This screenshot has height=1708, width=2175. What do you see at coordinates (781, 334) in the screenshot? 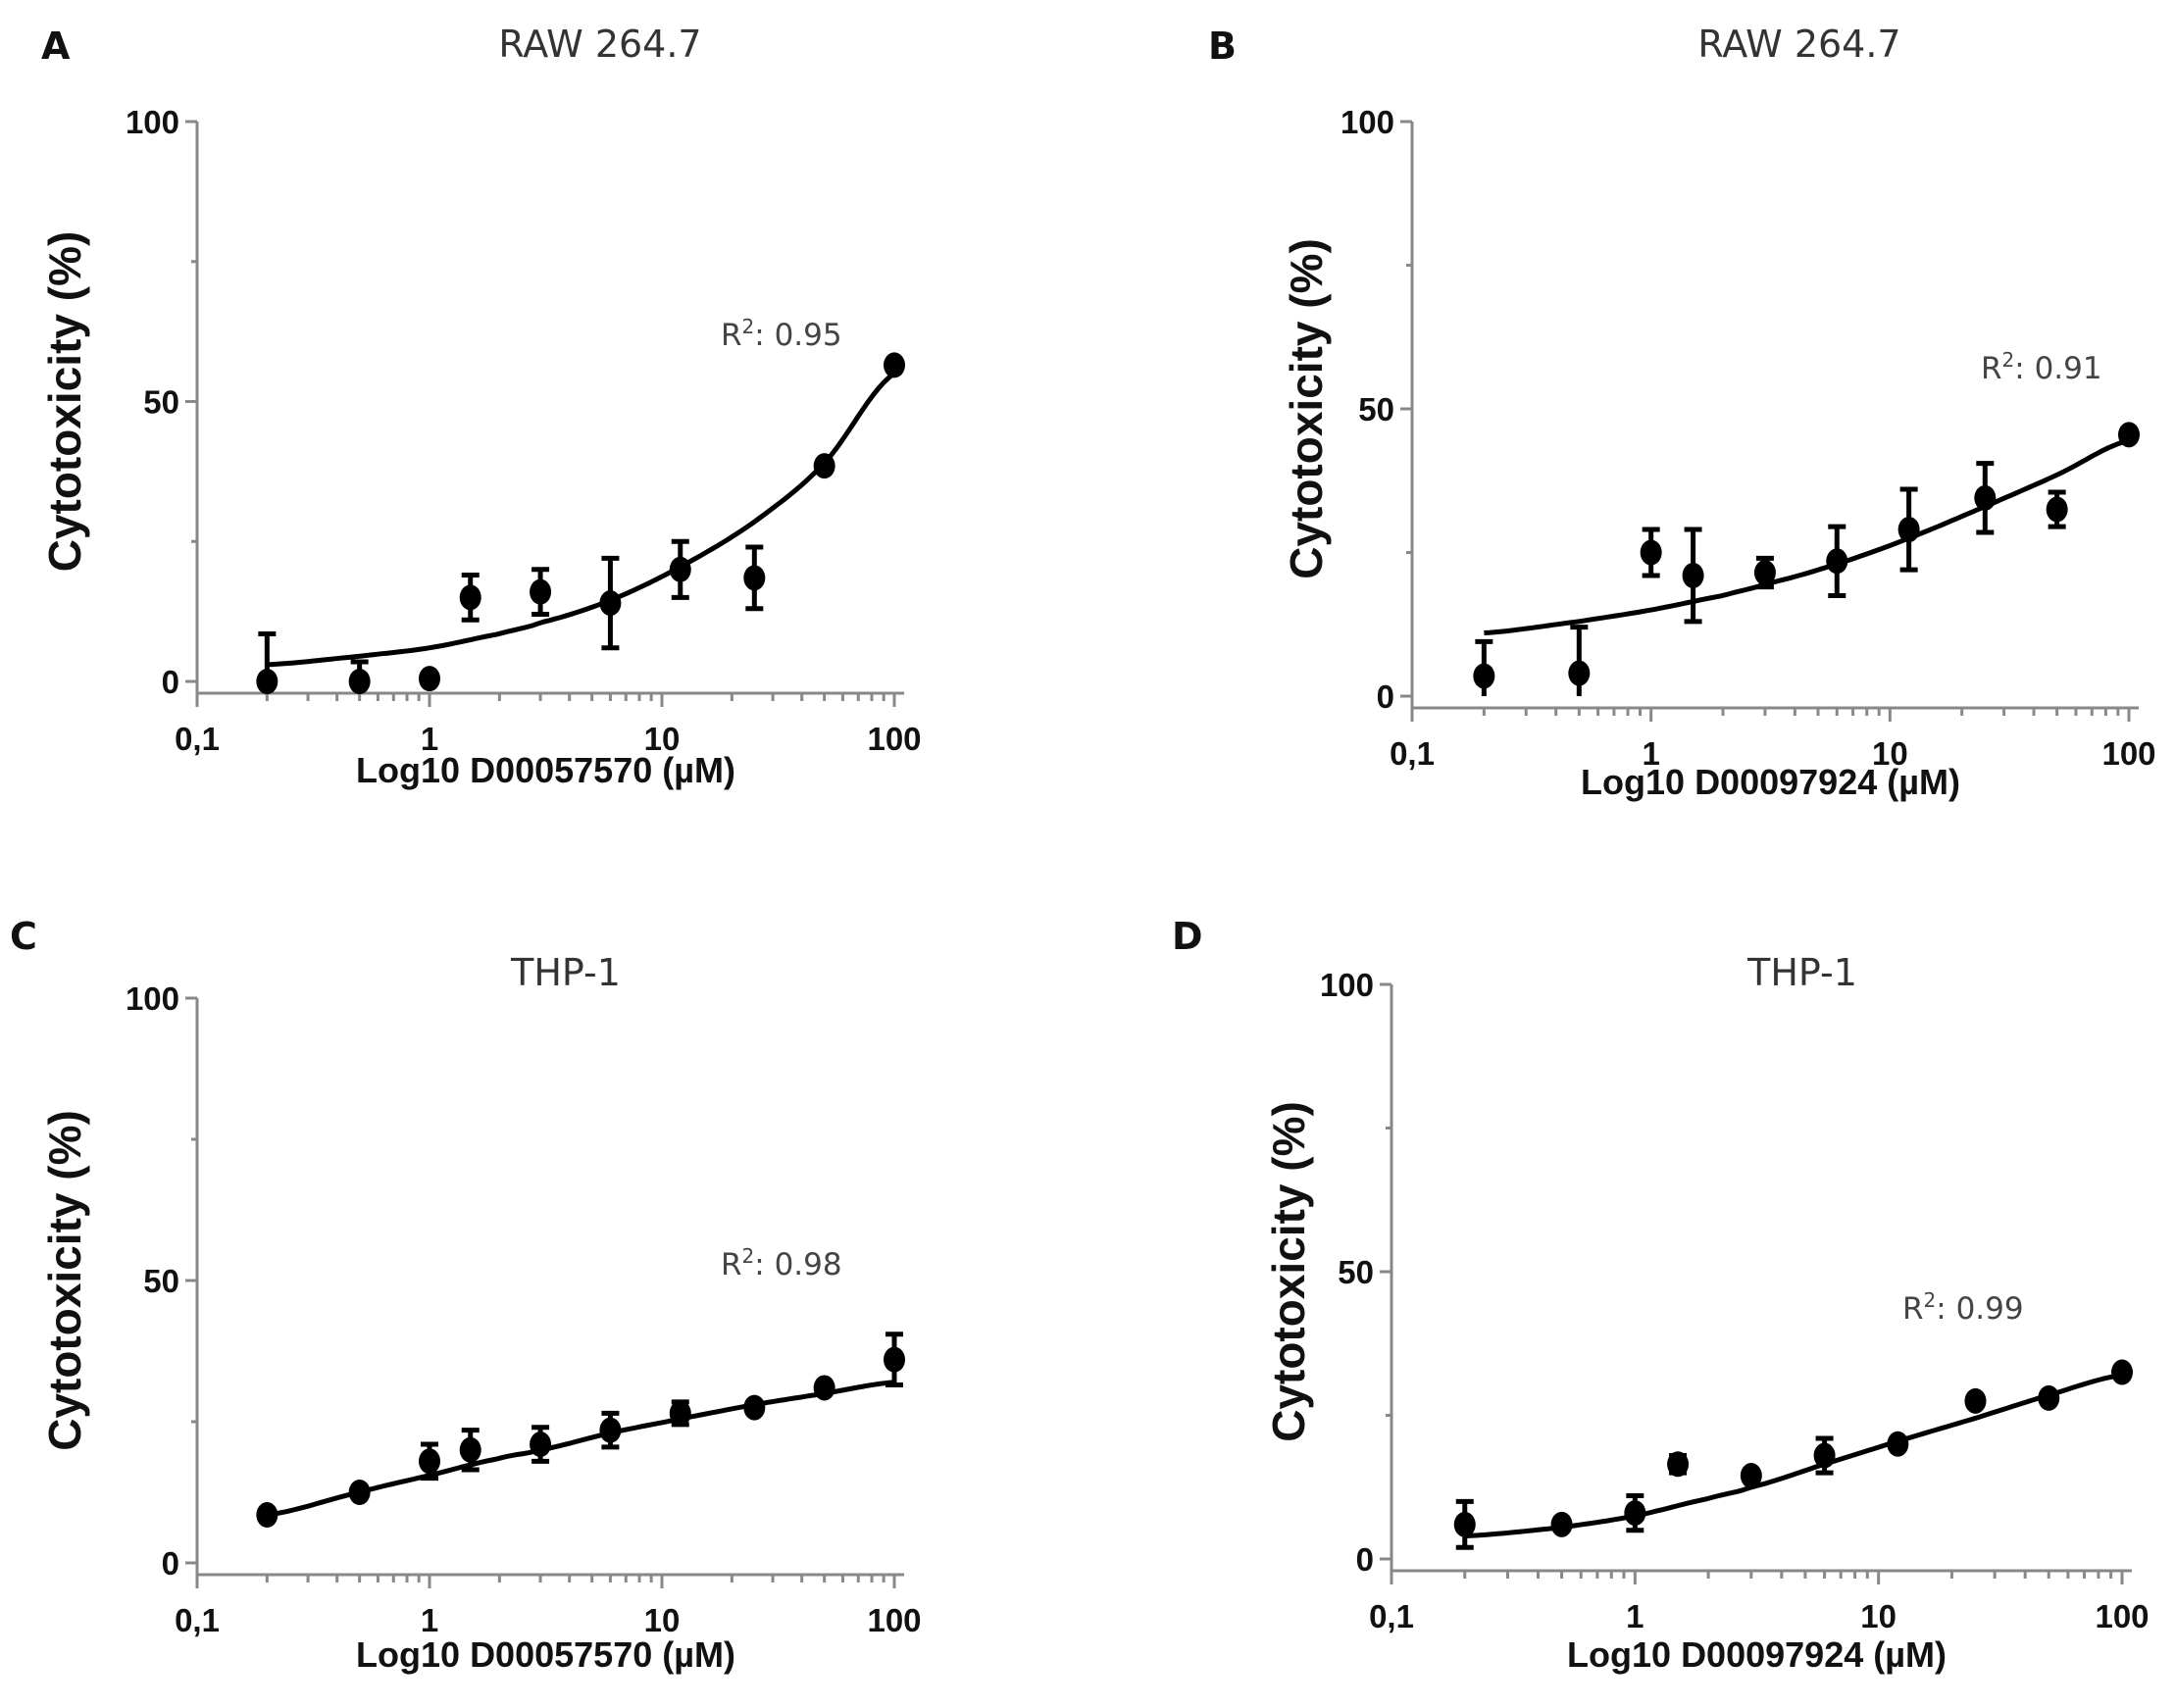
I see `r-squared-annotation: R2: 0.95` at bounding box center [781, 334].